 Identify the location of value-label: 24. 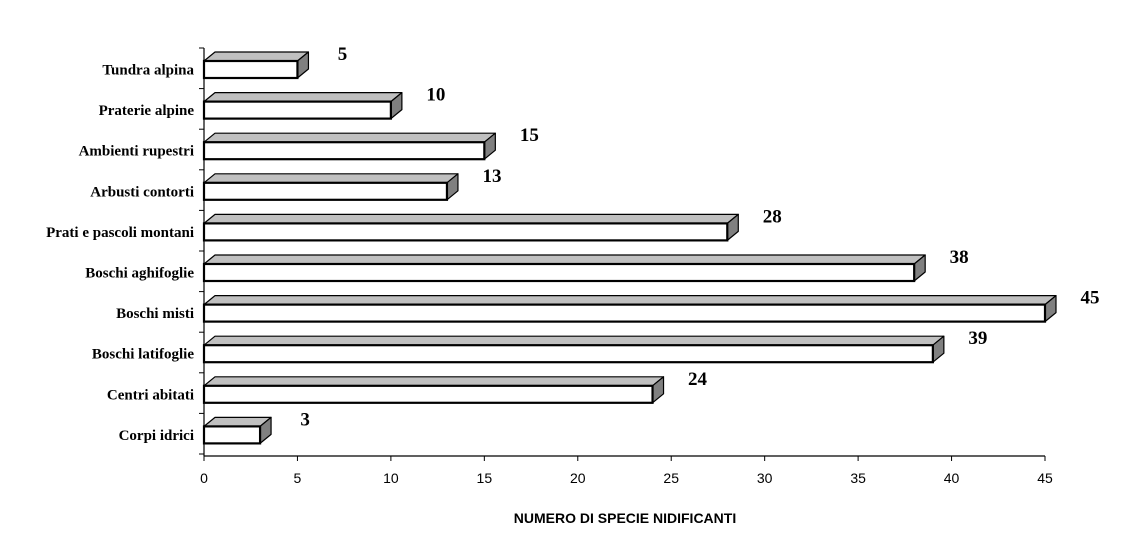
(698, 379).